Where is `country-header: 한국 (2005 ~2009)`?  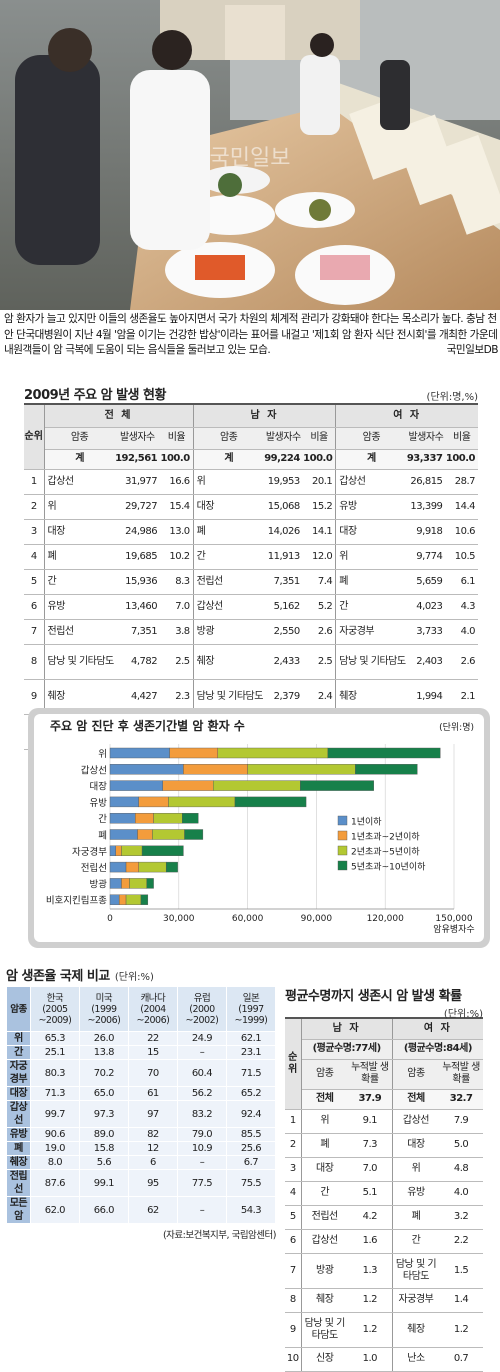
country-header: 한국 (2005 ~2009) is located at coordinates (54, 1009).